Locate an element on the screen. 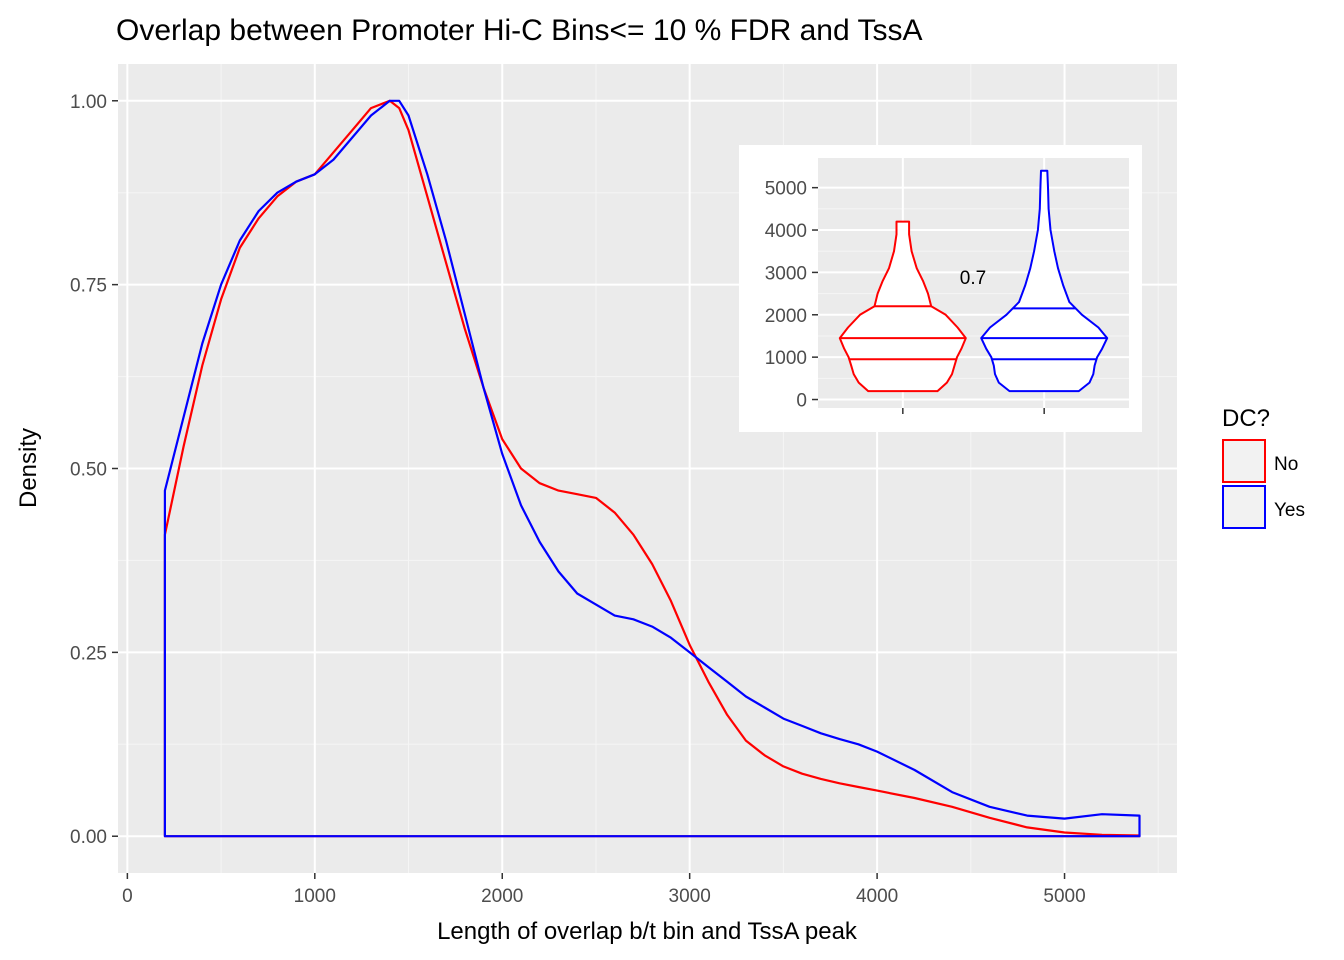 Image resolution: width=1344 pixels, height=960 pixels. legend-key-no is located at coordinates (1244, 461).